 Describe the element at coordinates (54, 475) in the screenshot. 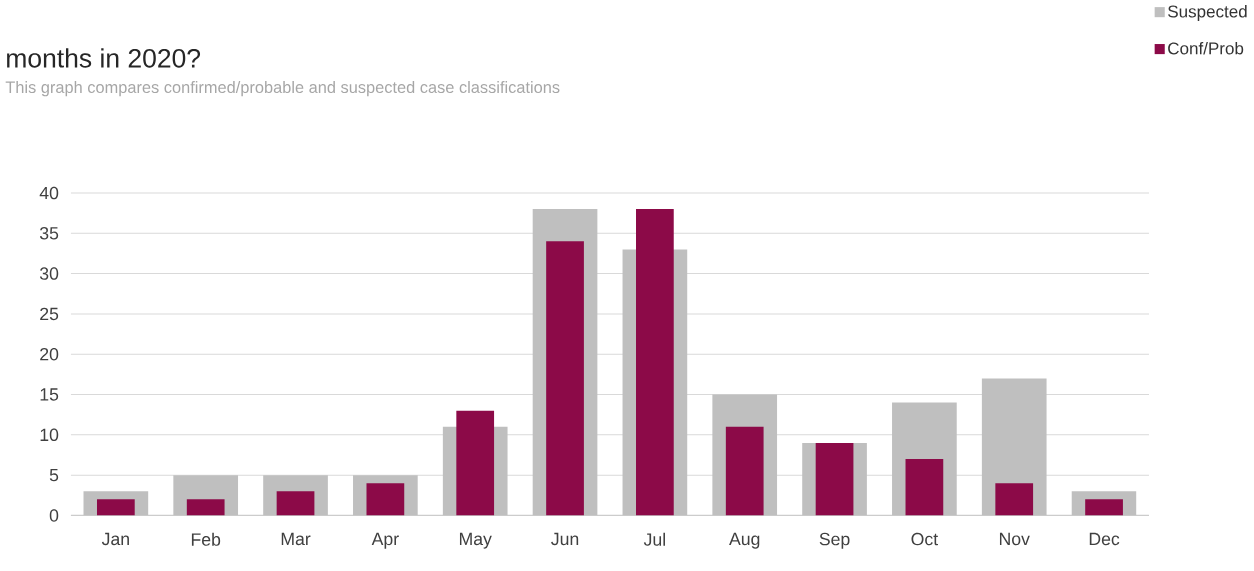

I see `y-tick-label: 5` at that location.